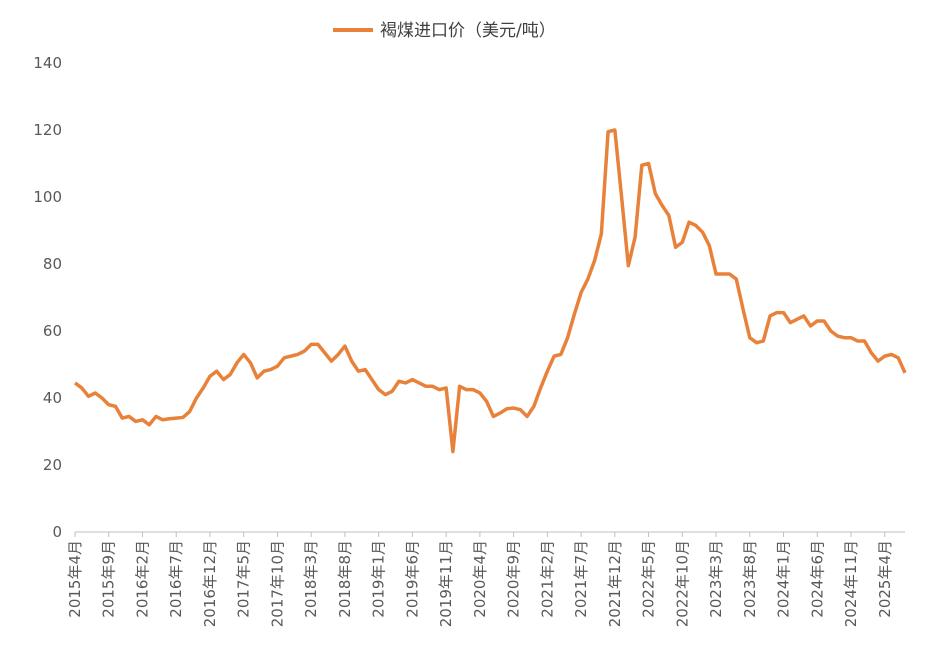 The width and height of the screenshot is (935, 649). I want to click on x-tick-label: 2019年11月, so click(446, 583).